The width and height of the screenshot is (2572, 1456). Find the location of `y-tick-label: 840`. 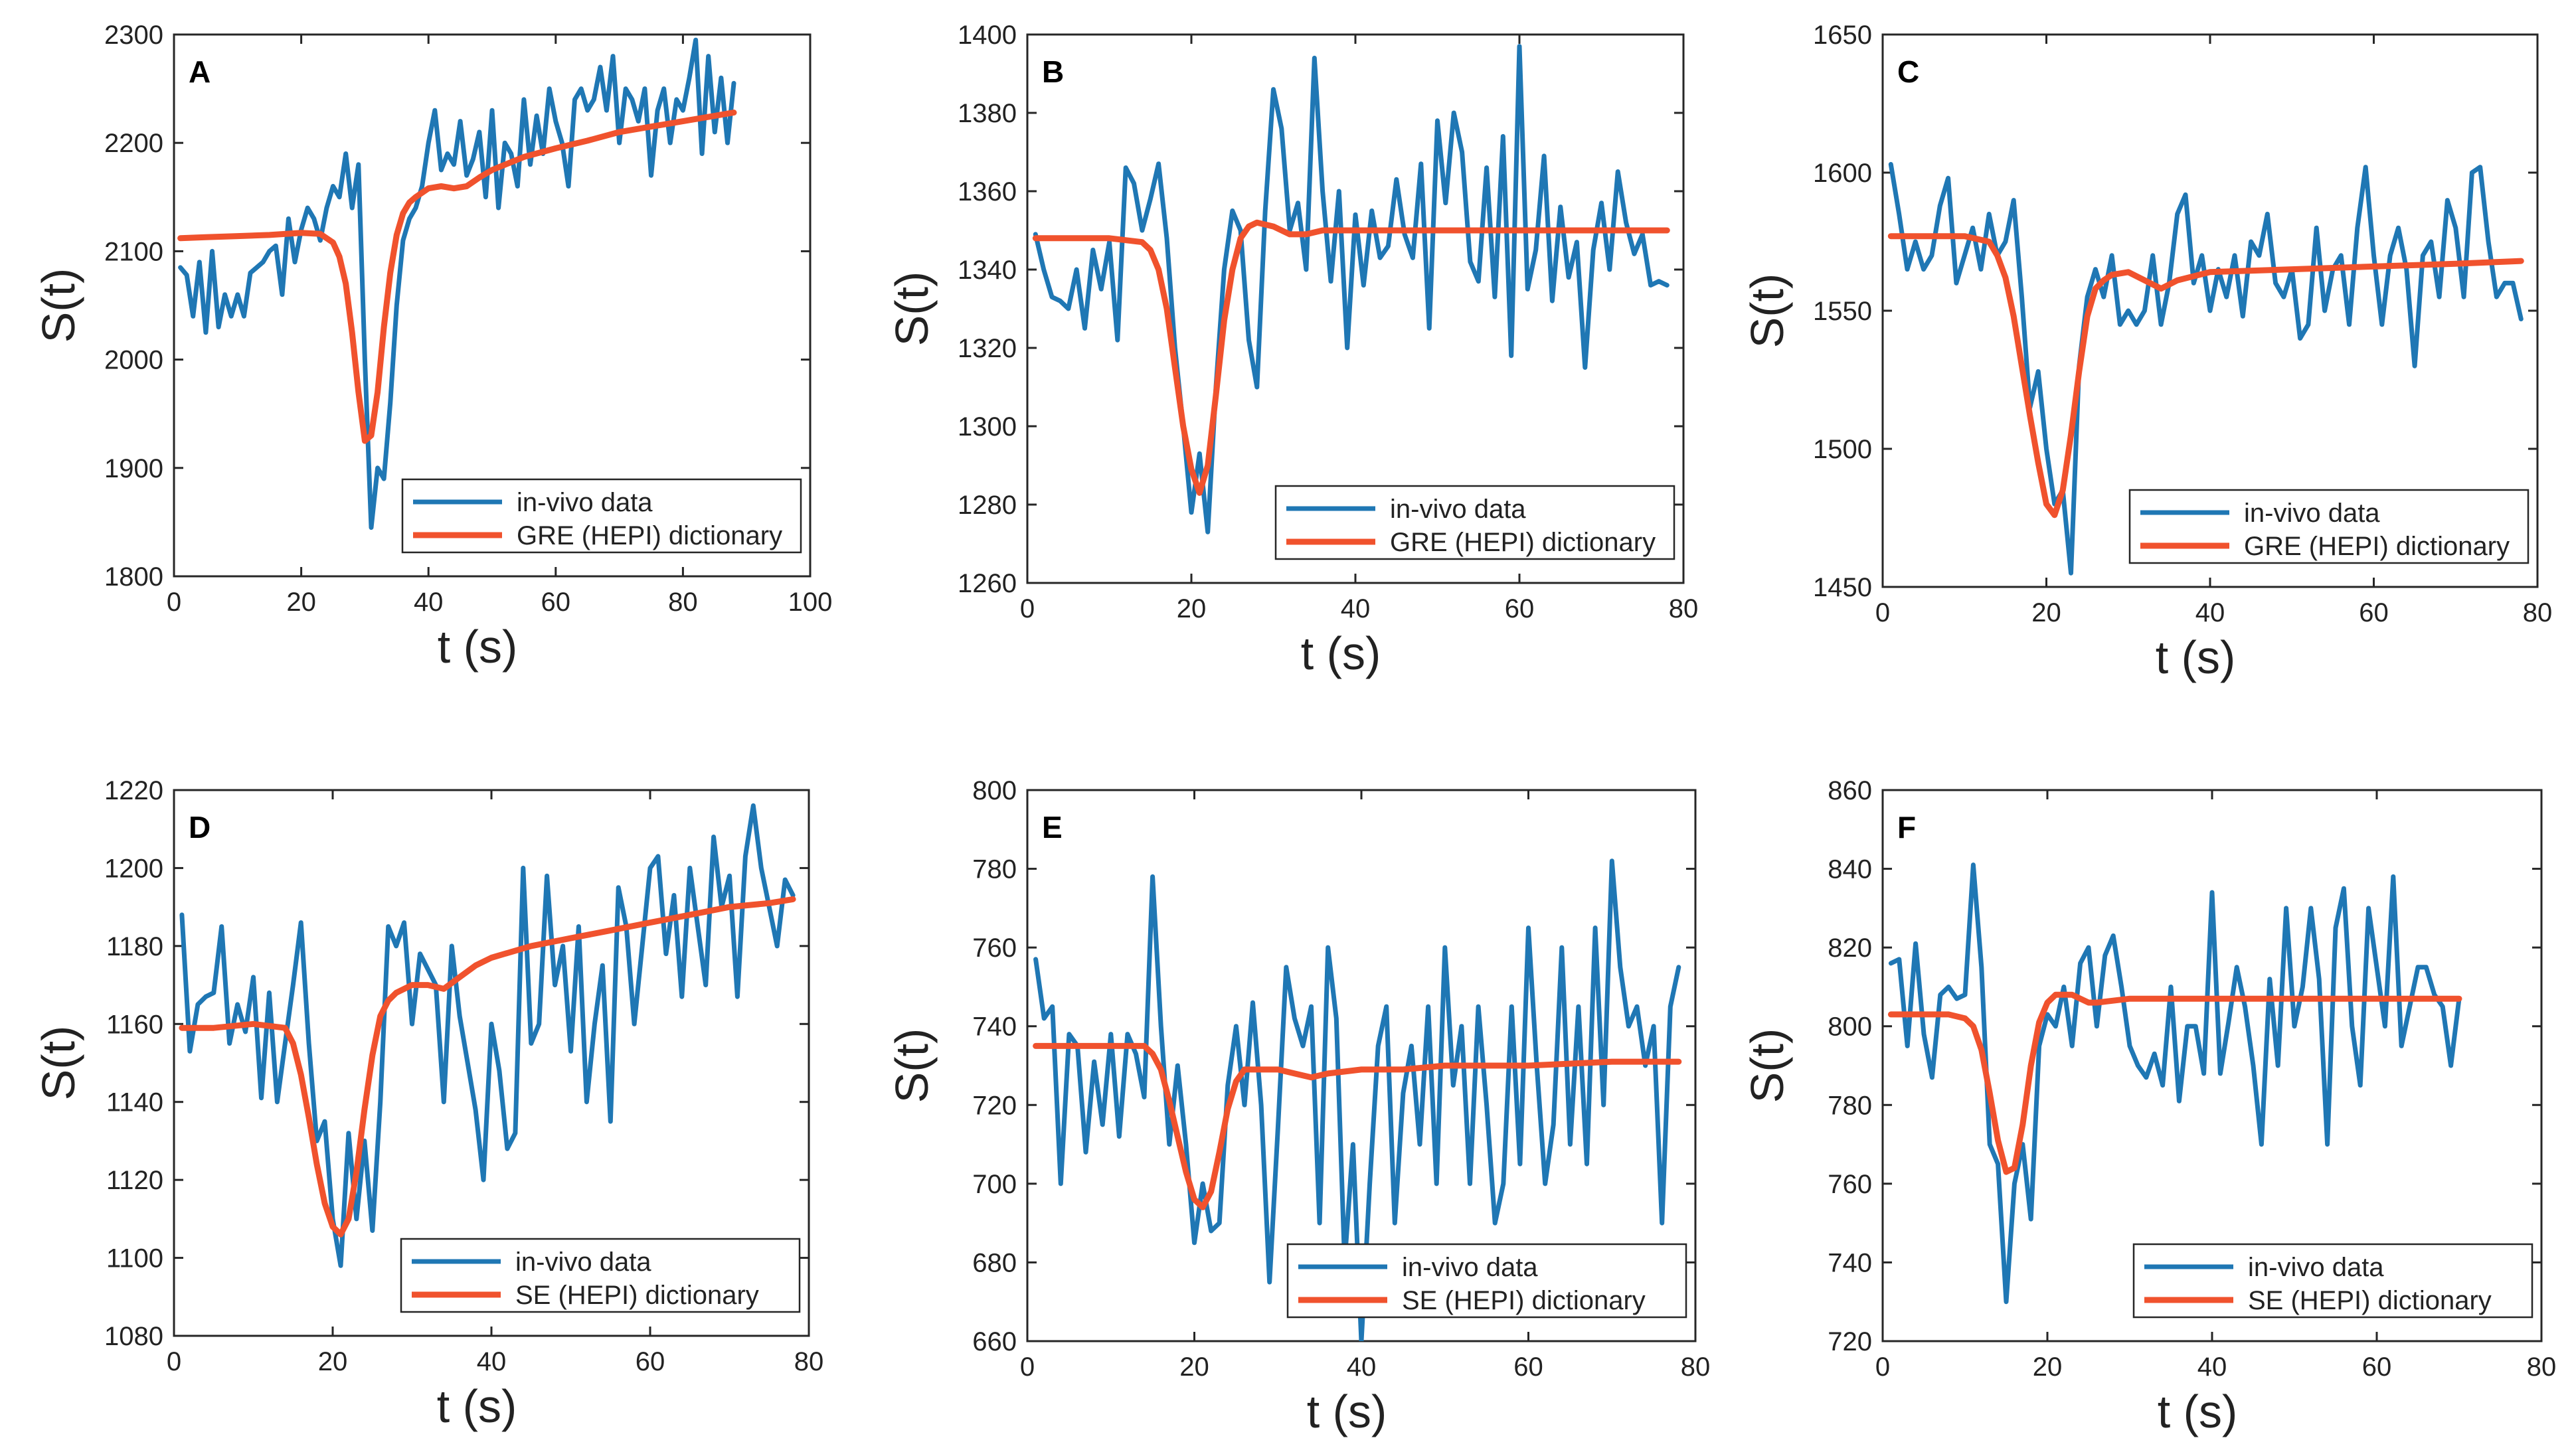

y-tick-label: 840 is located at coordinates (1850, 869).